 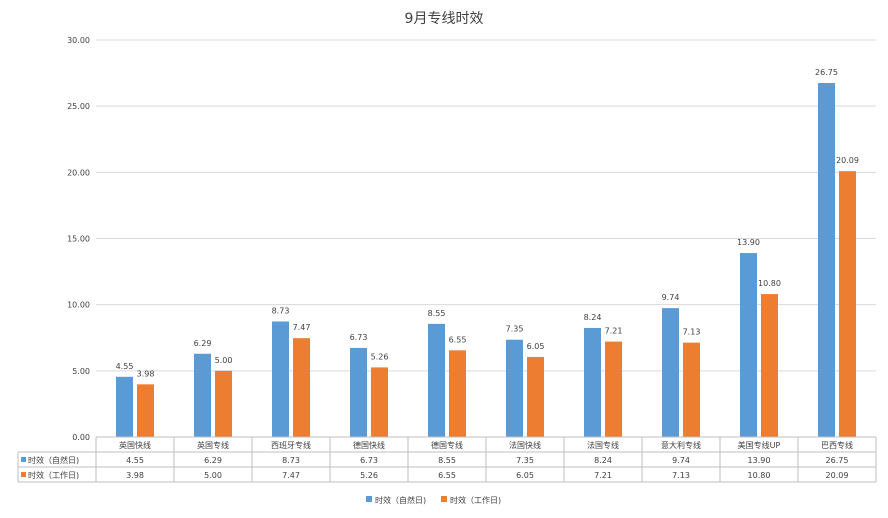 What do you see at coordinates (302, 327) in the screenshot?
I see `data-label: 7.47` at bounding box center [302, 327].